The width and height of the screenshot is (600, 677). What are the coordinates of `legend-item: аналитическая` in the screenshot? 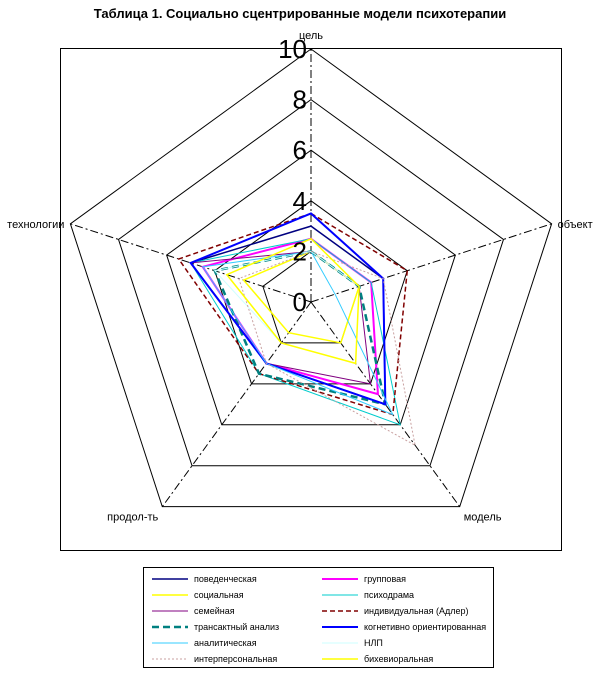 It's located at (204, 643).